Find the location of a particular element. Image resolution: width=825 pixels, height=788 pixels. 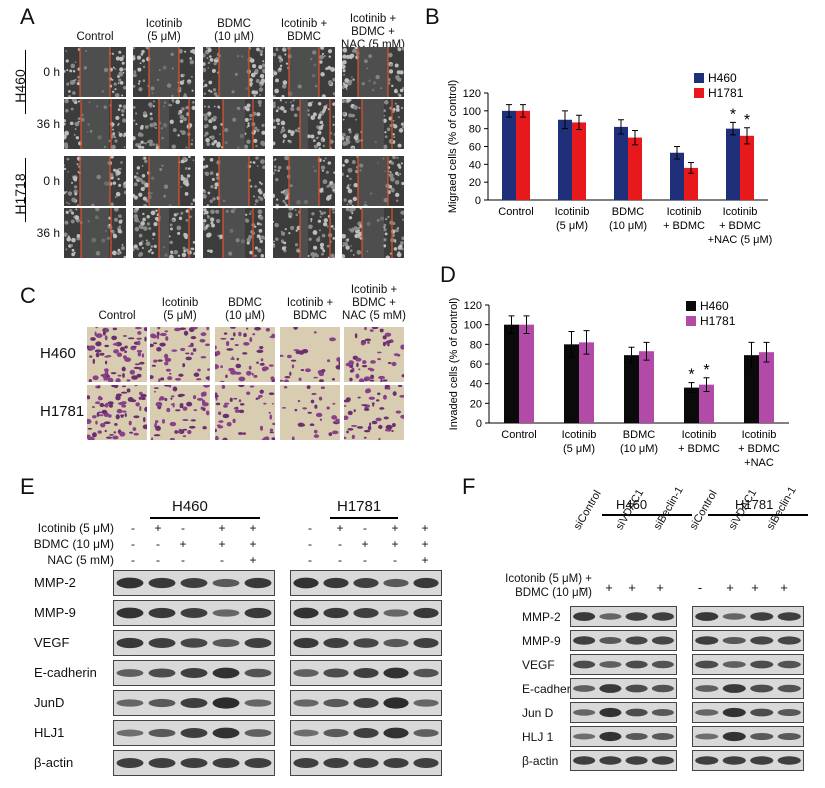

panel-label-b: B is located at coordinates (432, 16).